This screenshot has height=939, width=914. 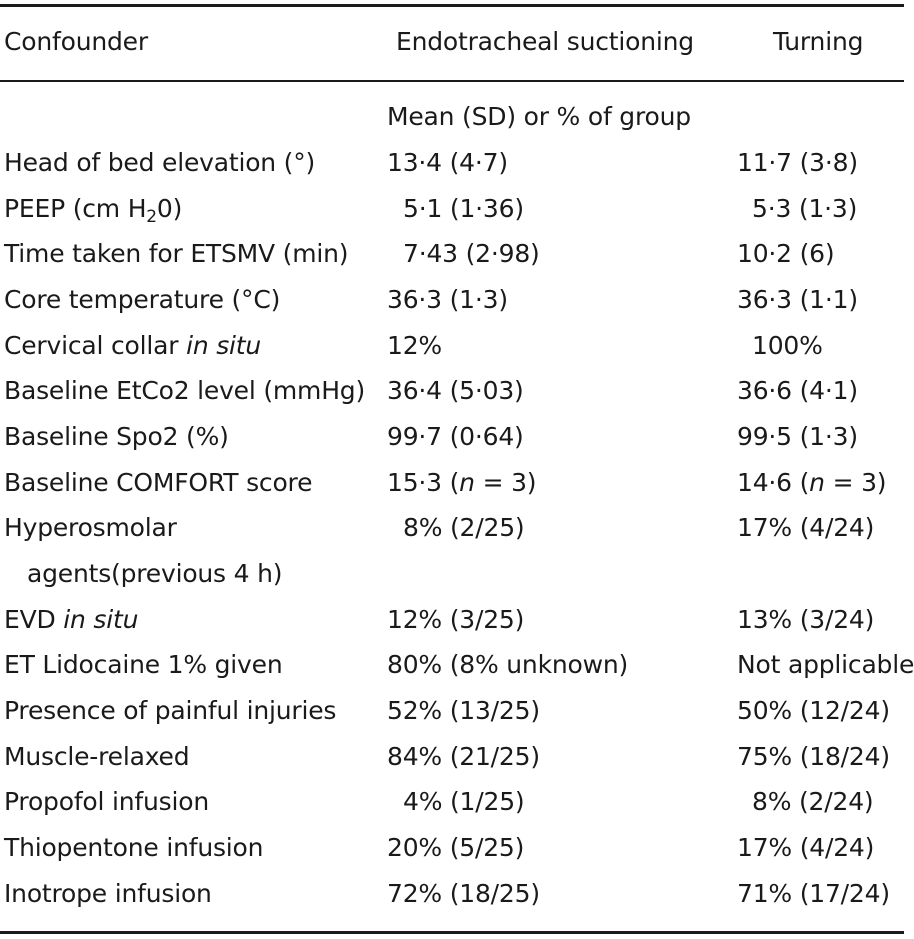 What do you see at coordinates (855, 482) in the screenshot?
I see `comfort-turning-tail: = 3)` at bounding box center [855, 482].